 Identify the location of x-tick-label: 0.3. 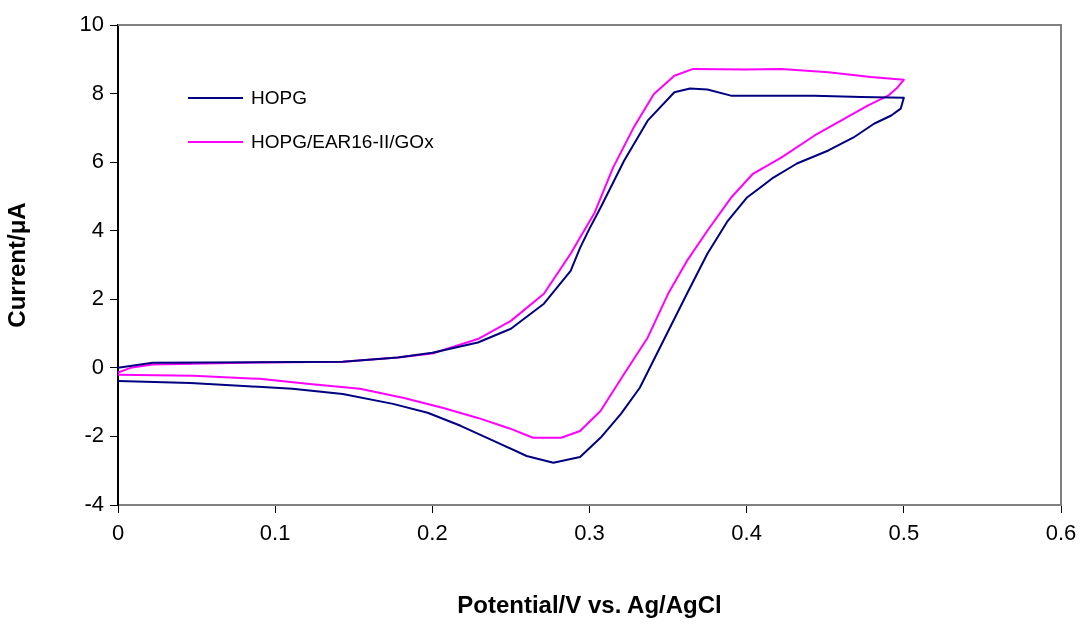
(589, 533).